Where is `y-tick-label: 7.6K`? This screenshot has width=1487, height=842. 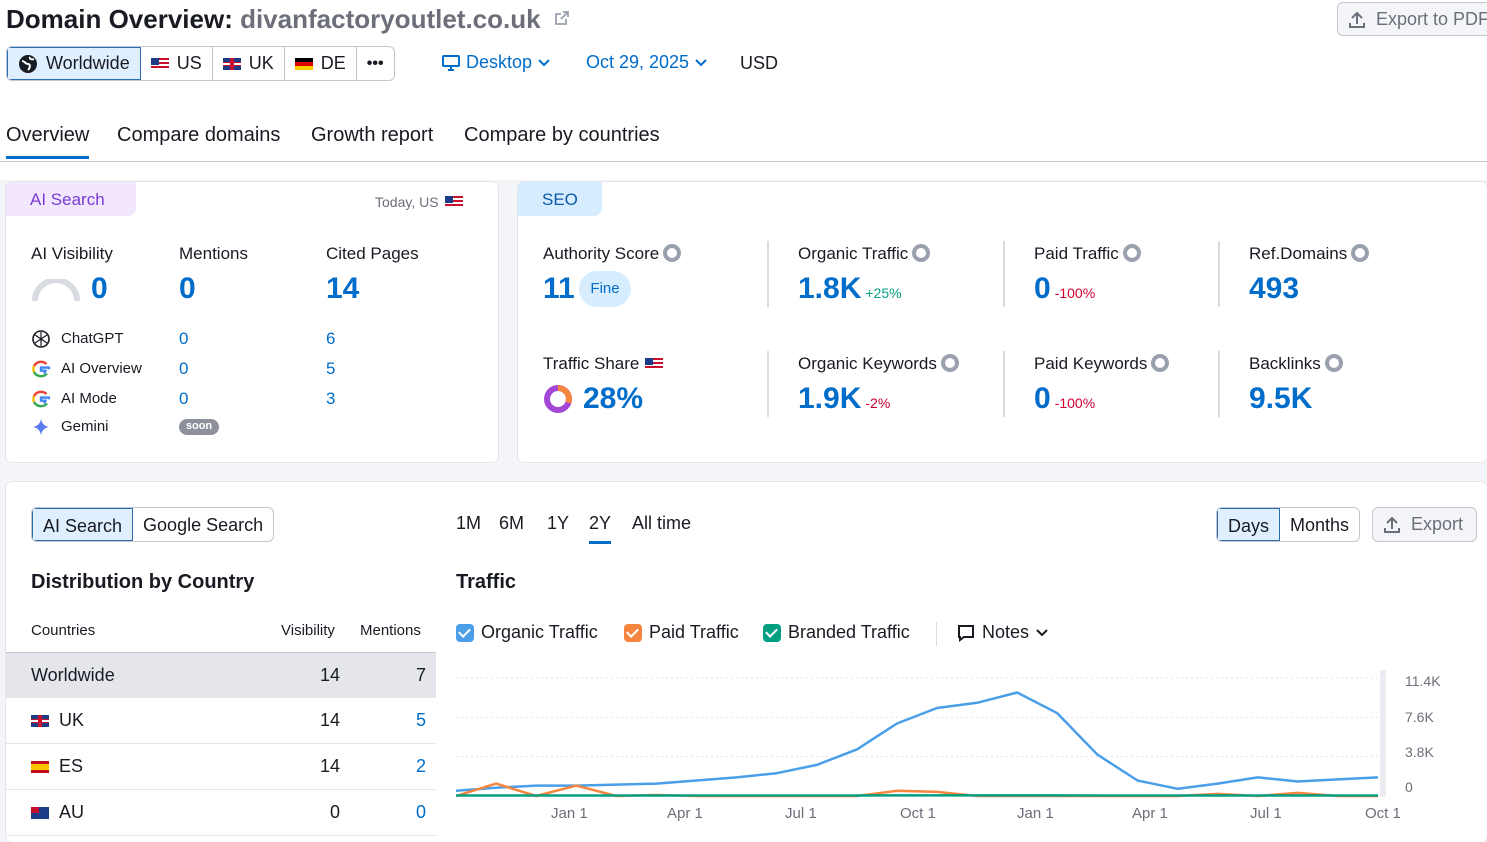
y-tick-label: 7.6K is located at coordinates (1419, 717).